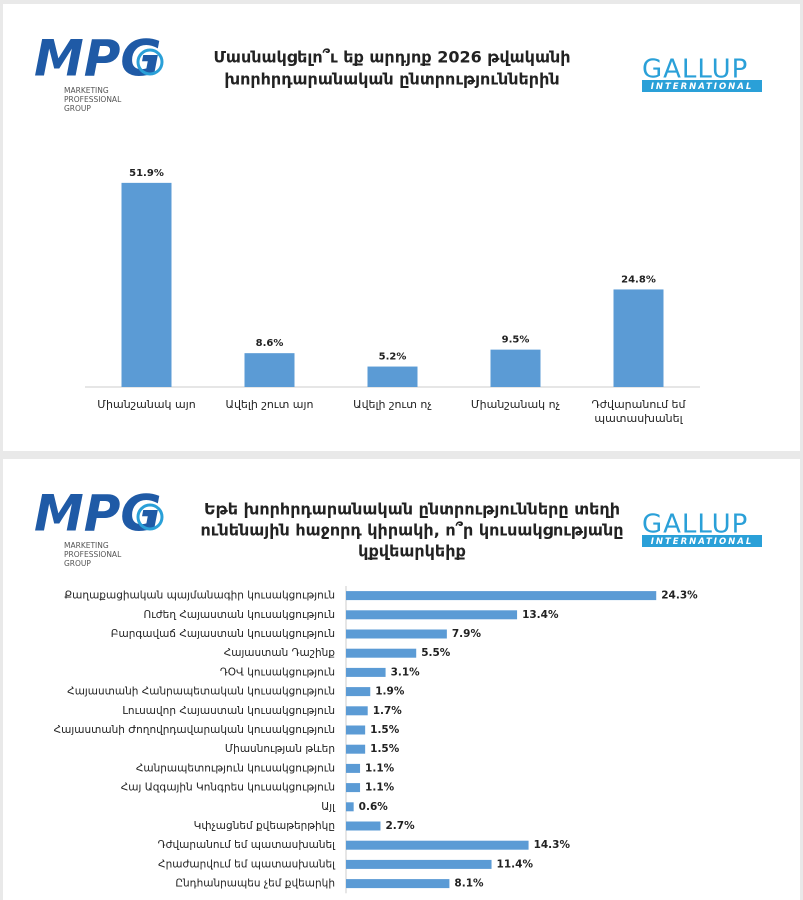  What do you see at coordinates (515, 864) in the screenshot?
I see `value-label: 11.4%` at bounding box center [515, 864].